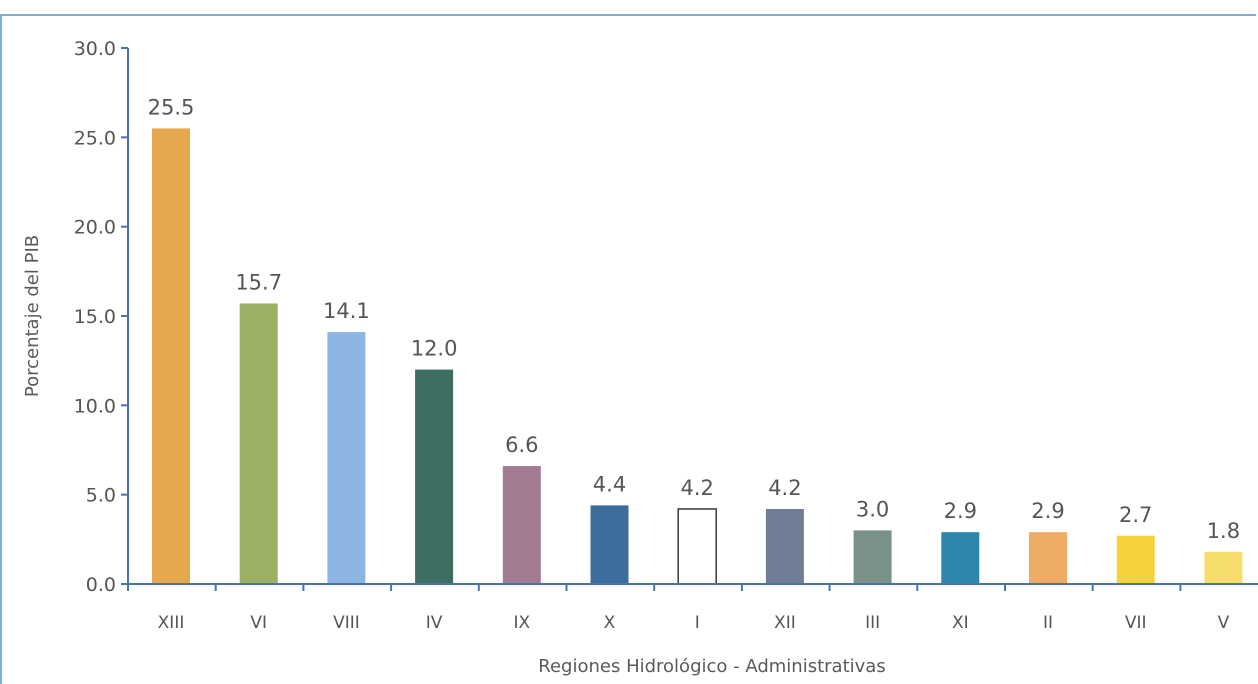 The image size is (1258, 684). Describe the element at coordinates (872, 623) in the screenshot. I see `x-tick-label: III` at that location.